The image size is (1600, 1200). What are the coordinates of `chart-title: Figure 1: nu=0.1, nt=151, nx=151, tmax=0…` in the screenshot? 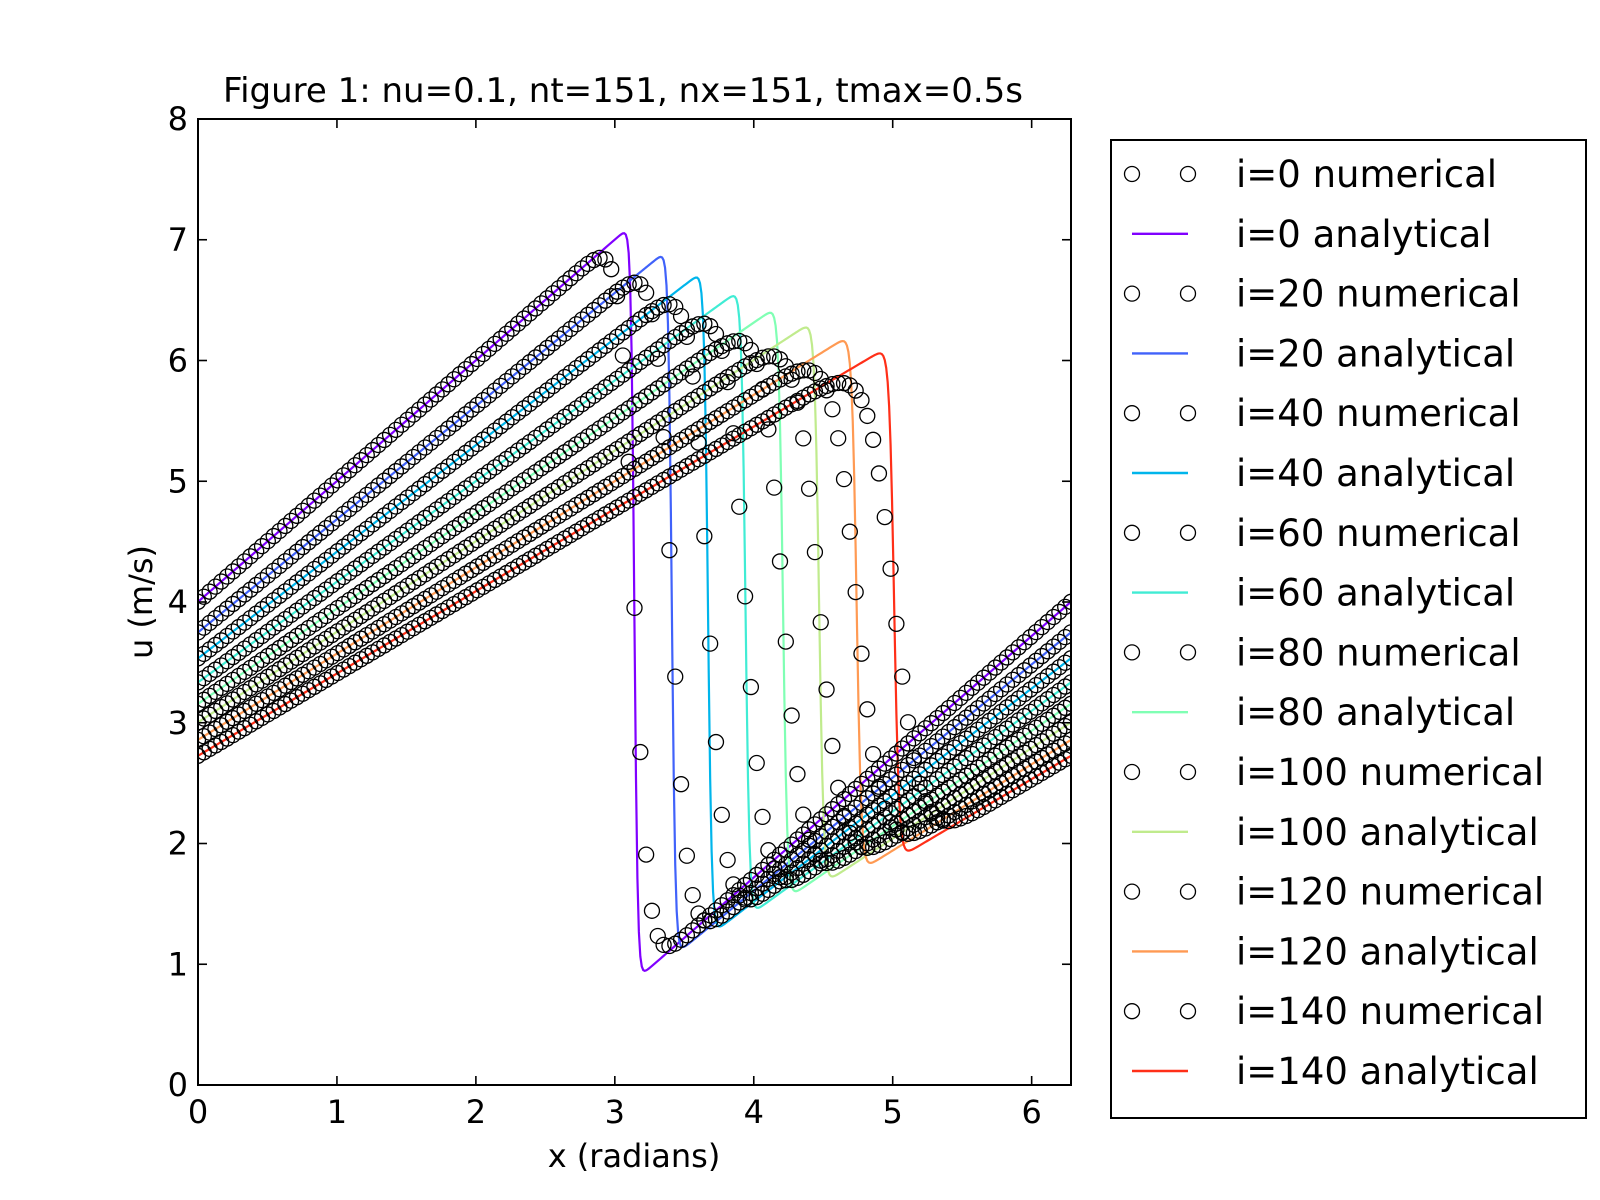 It's located at (623, 91).